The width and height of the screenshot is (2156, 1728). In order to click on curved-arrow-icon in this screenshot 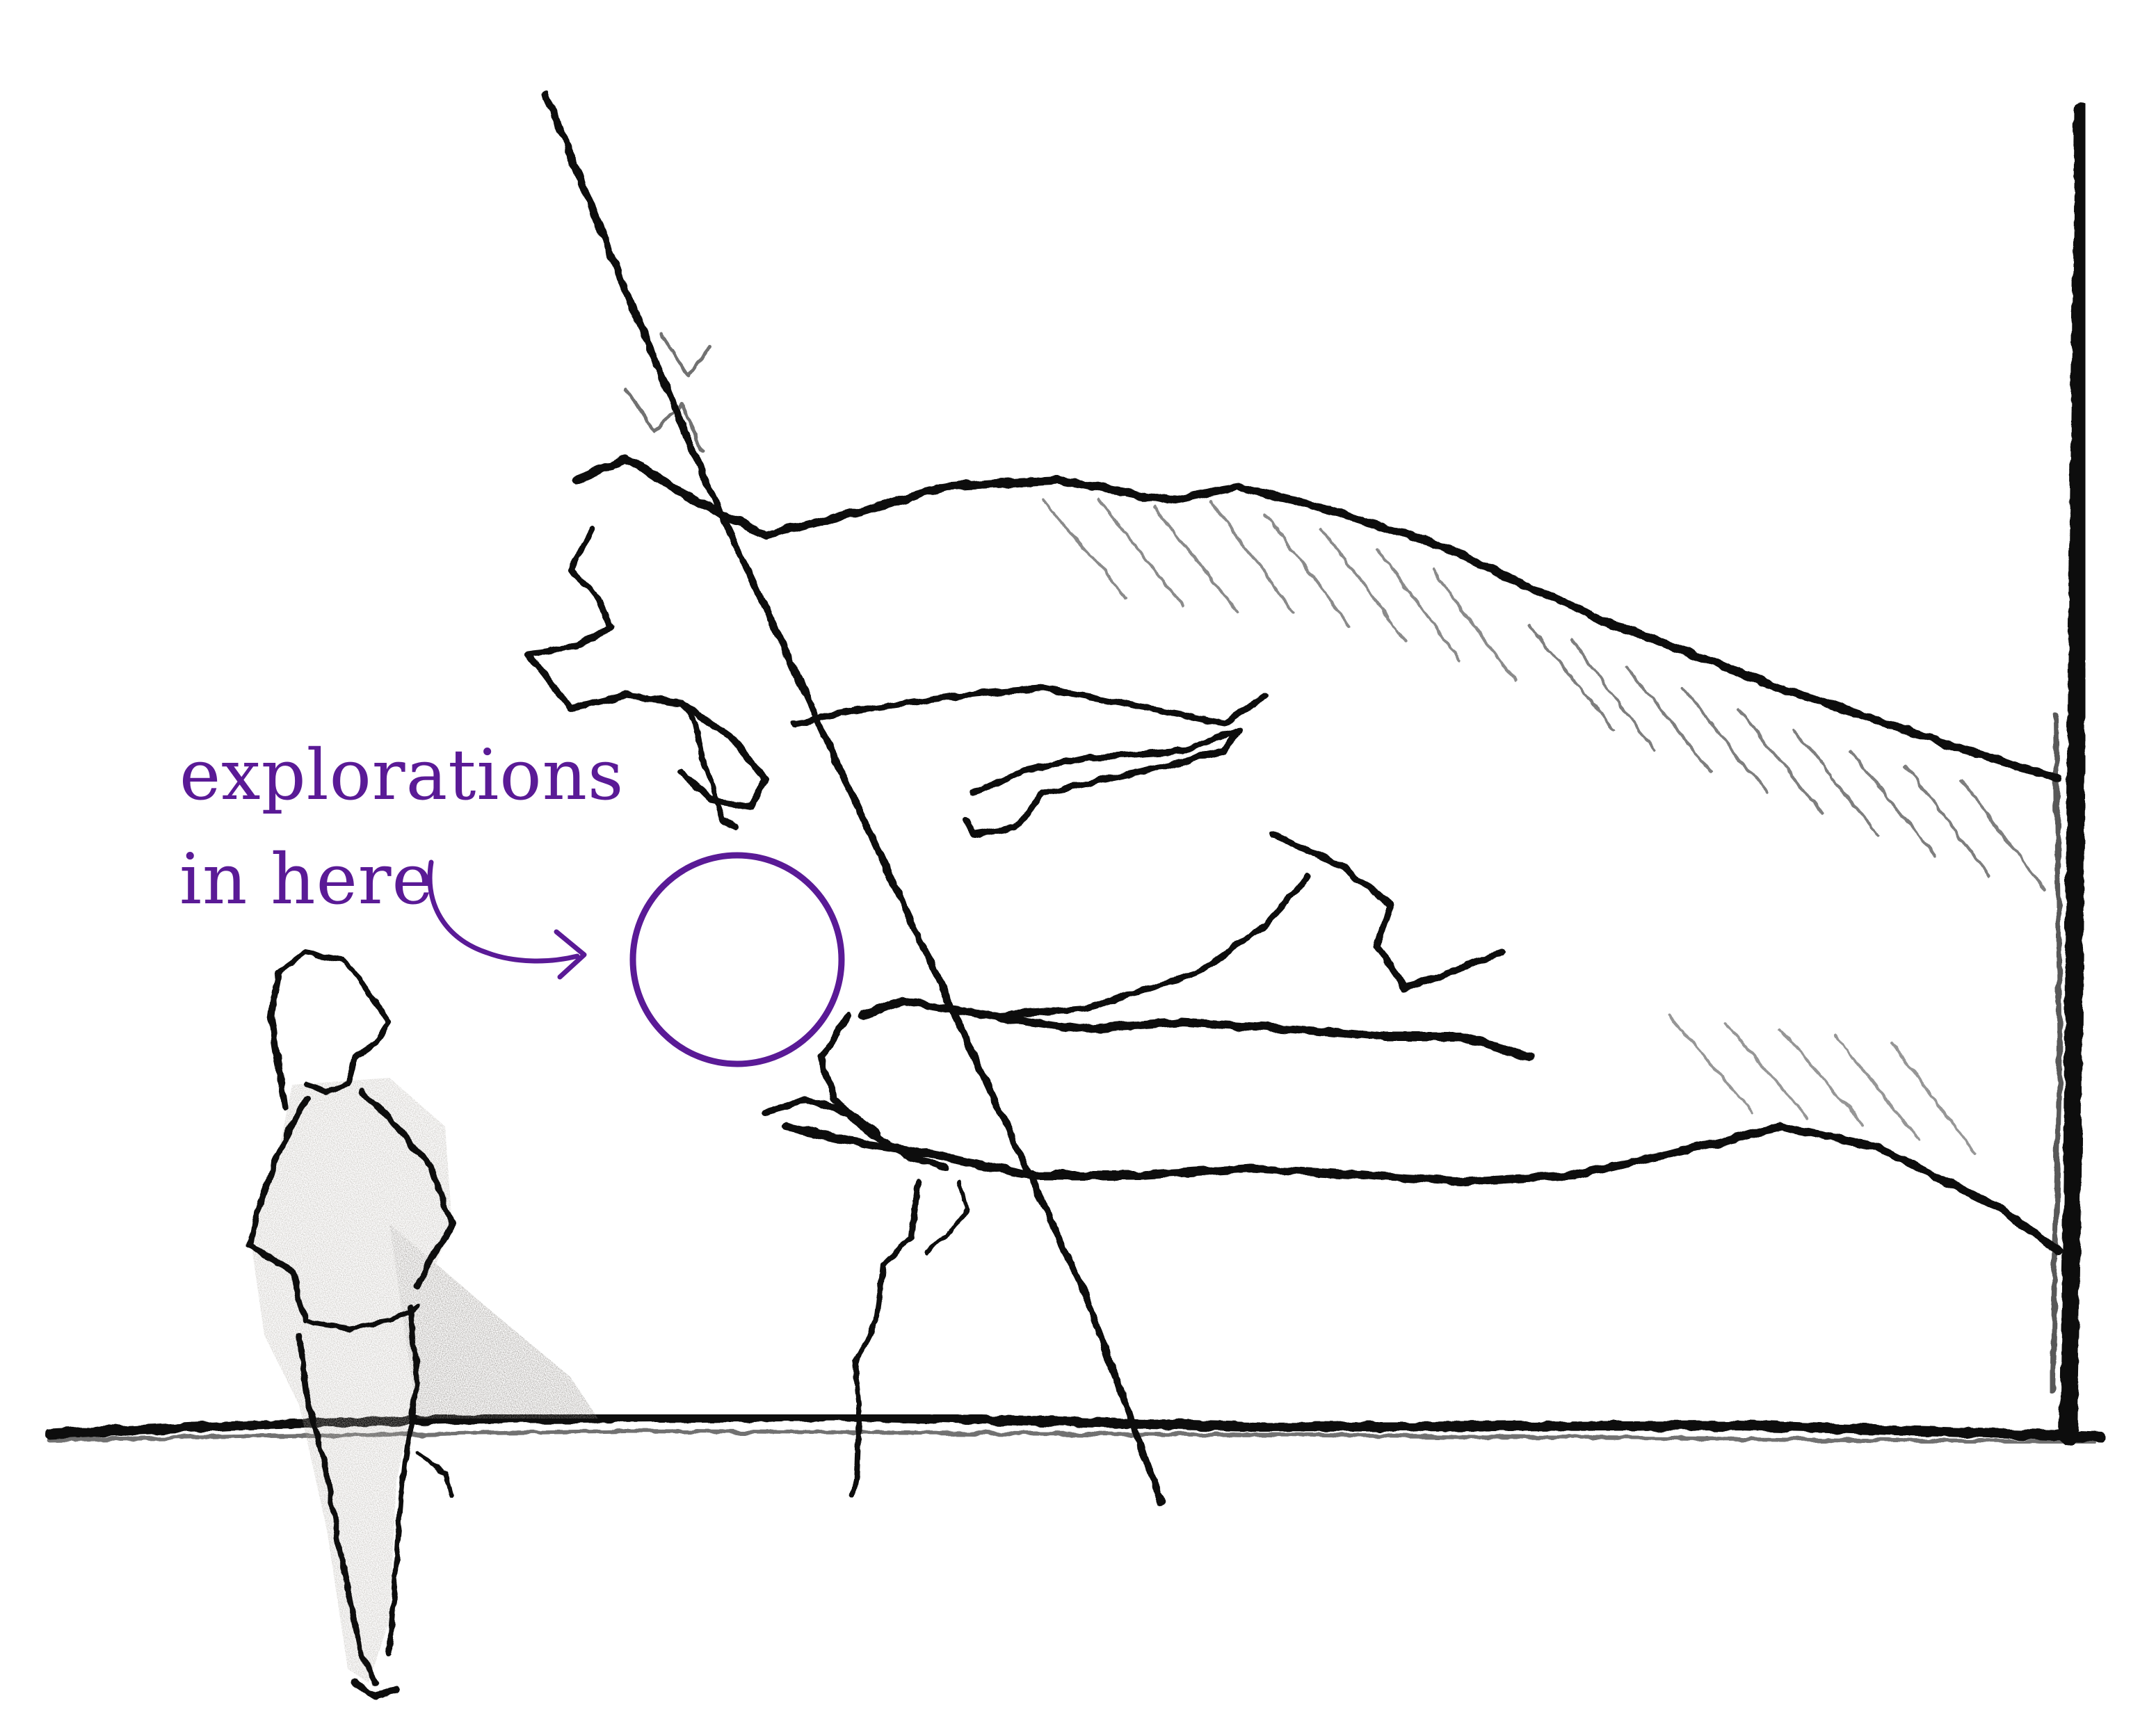, I will do `click(507, 920)`.